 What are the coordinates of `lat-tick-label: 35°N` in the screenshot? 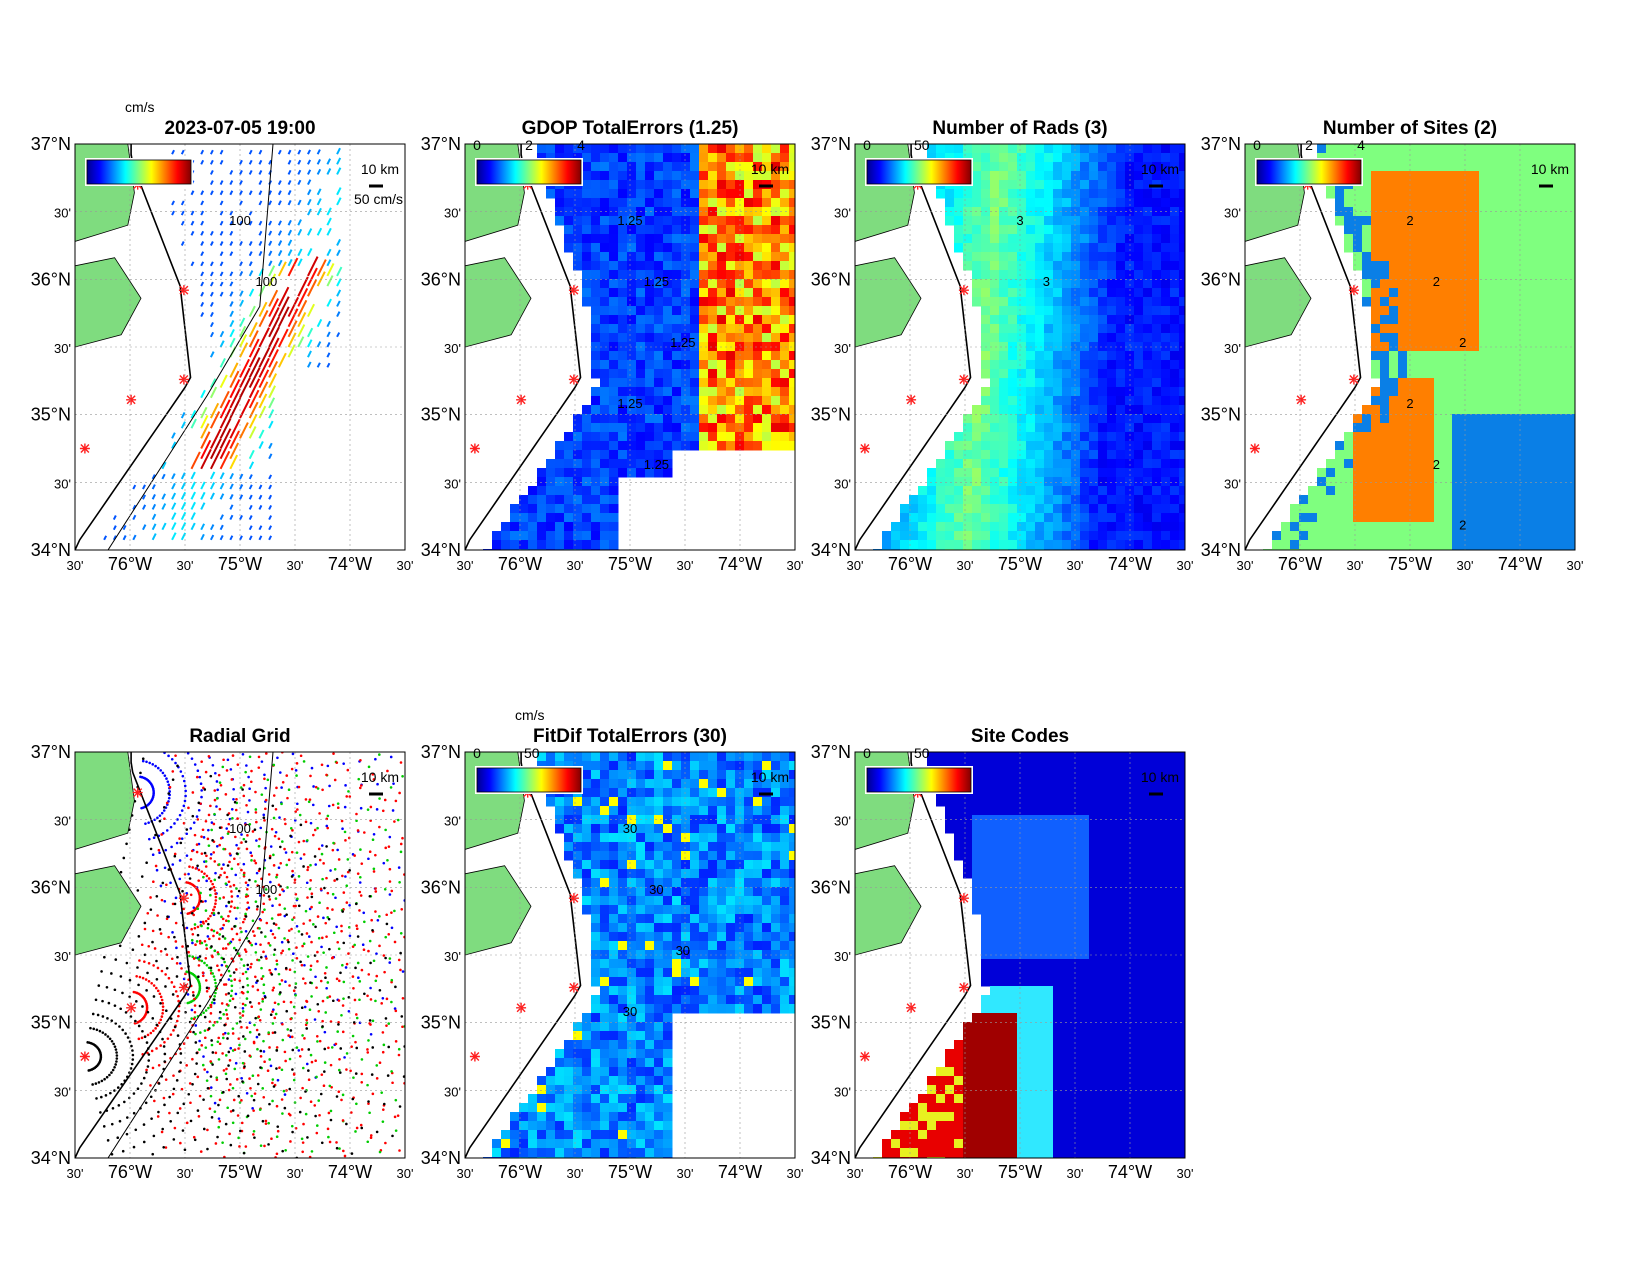 It's located at (441, 415).